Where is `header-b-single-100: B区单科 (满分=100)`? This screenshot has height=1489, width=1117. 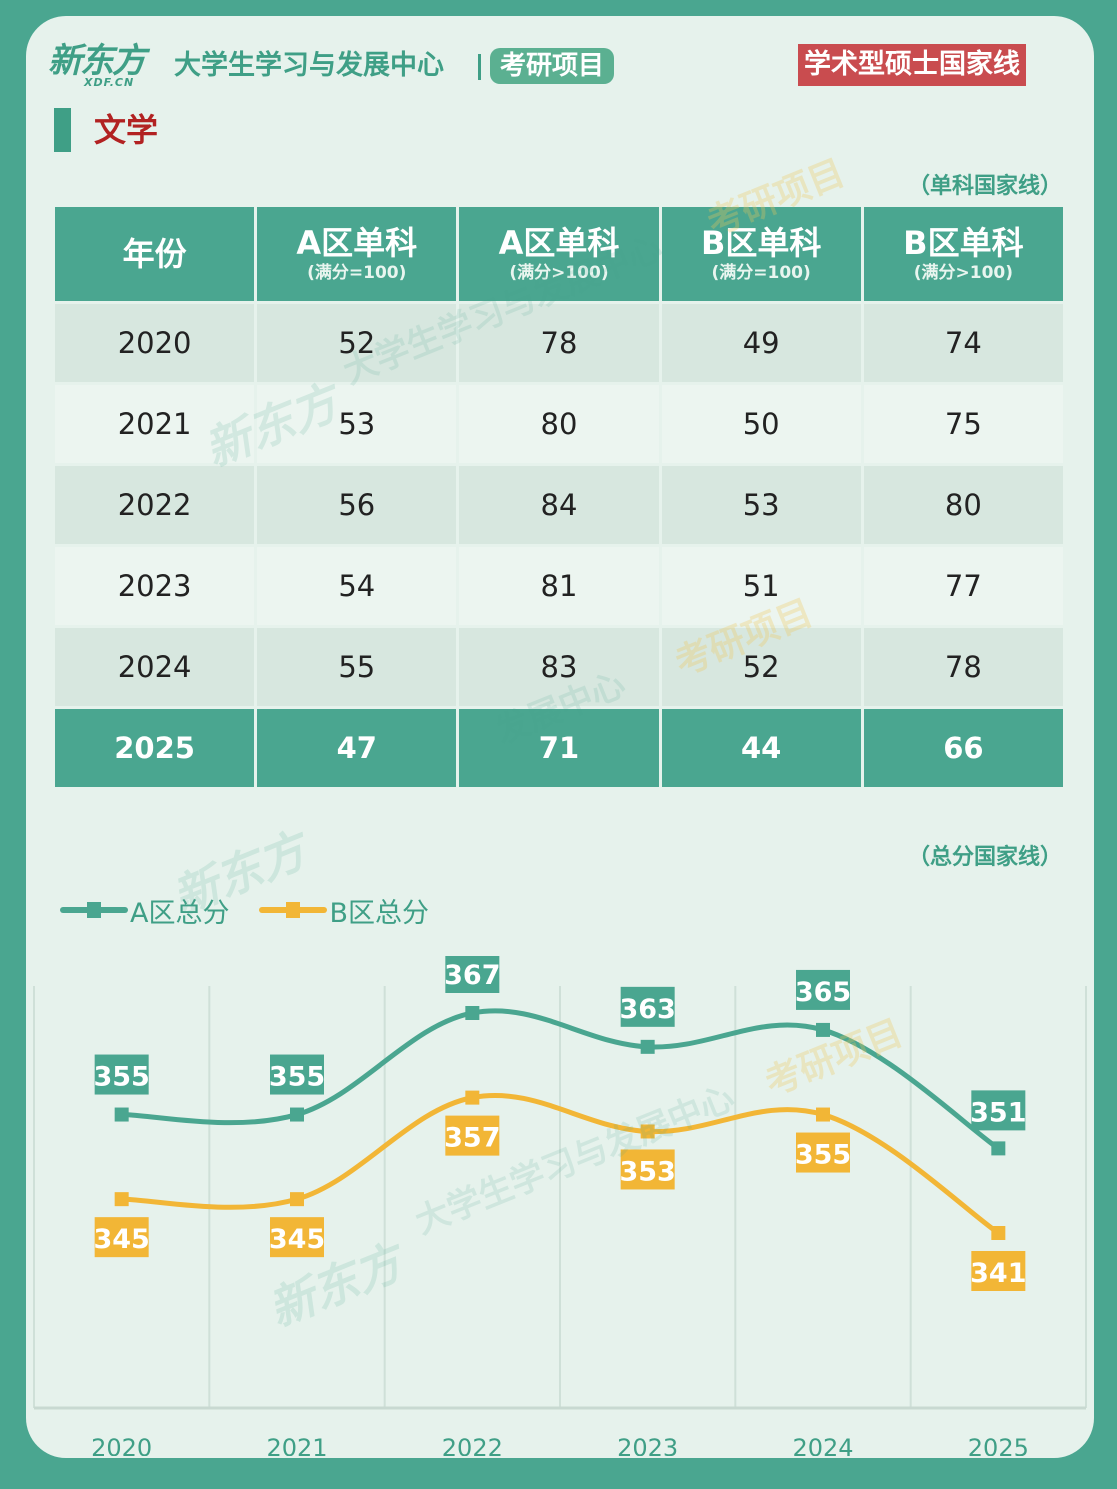 header-b-single-100: B区单科 (满分=100) is located at coordinates (761, 254).